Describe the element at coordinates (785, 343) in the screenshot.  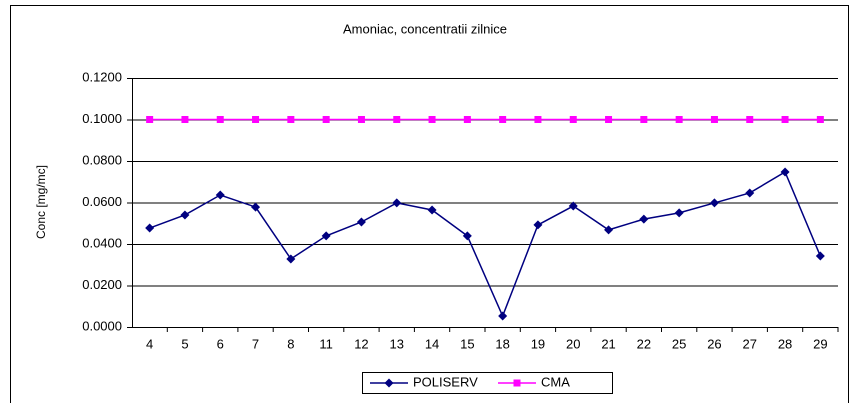
I see `x-tick-label: 28` at that location.